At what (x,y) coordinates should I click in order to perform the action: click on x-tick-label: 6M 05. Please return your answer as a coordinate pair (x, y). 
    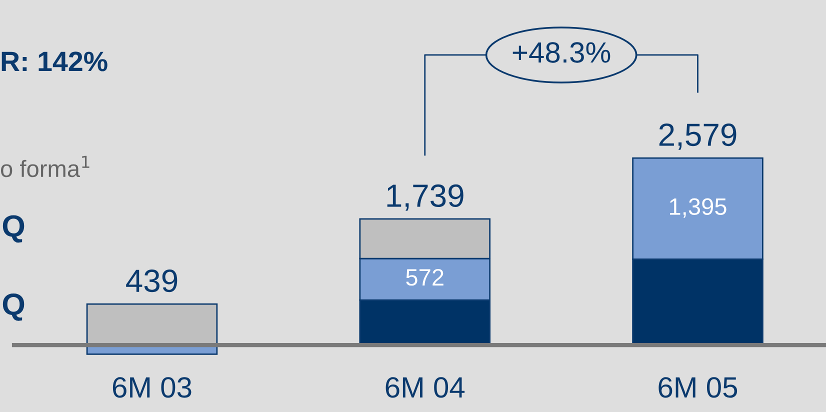
    Looking at the image, I should click on (698, 387).